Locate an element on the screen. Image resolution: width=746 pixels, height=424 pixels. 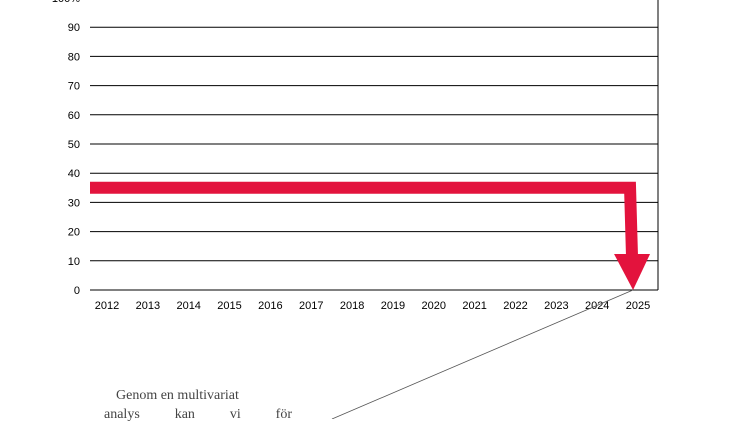
y-tick-label: 70 is located at coordinates (74, 87).